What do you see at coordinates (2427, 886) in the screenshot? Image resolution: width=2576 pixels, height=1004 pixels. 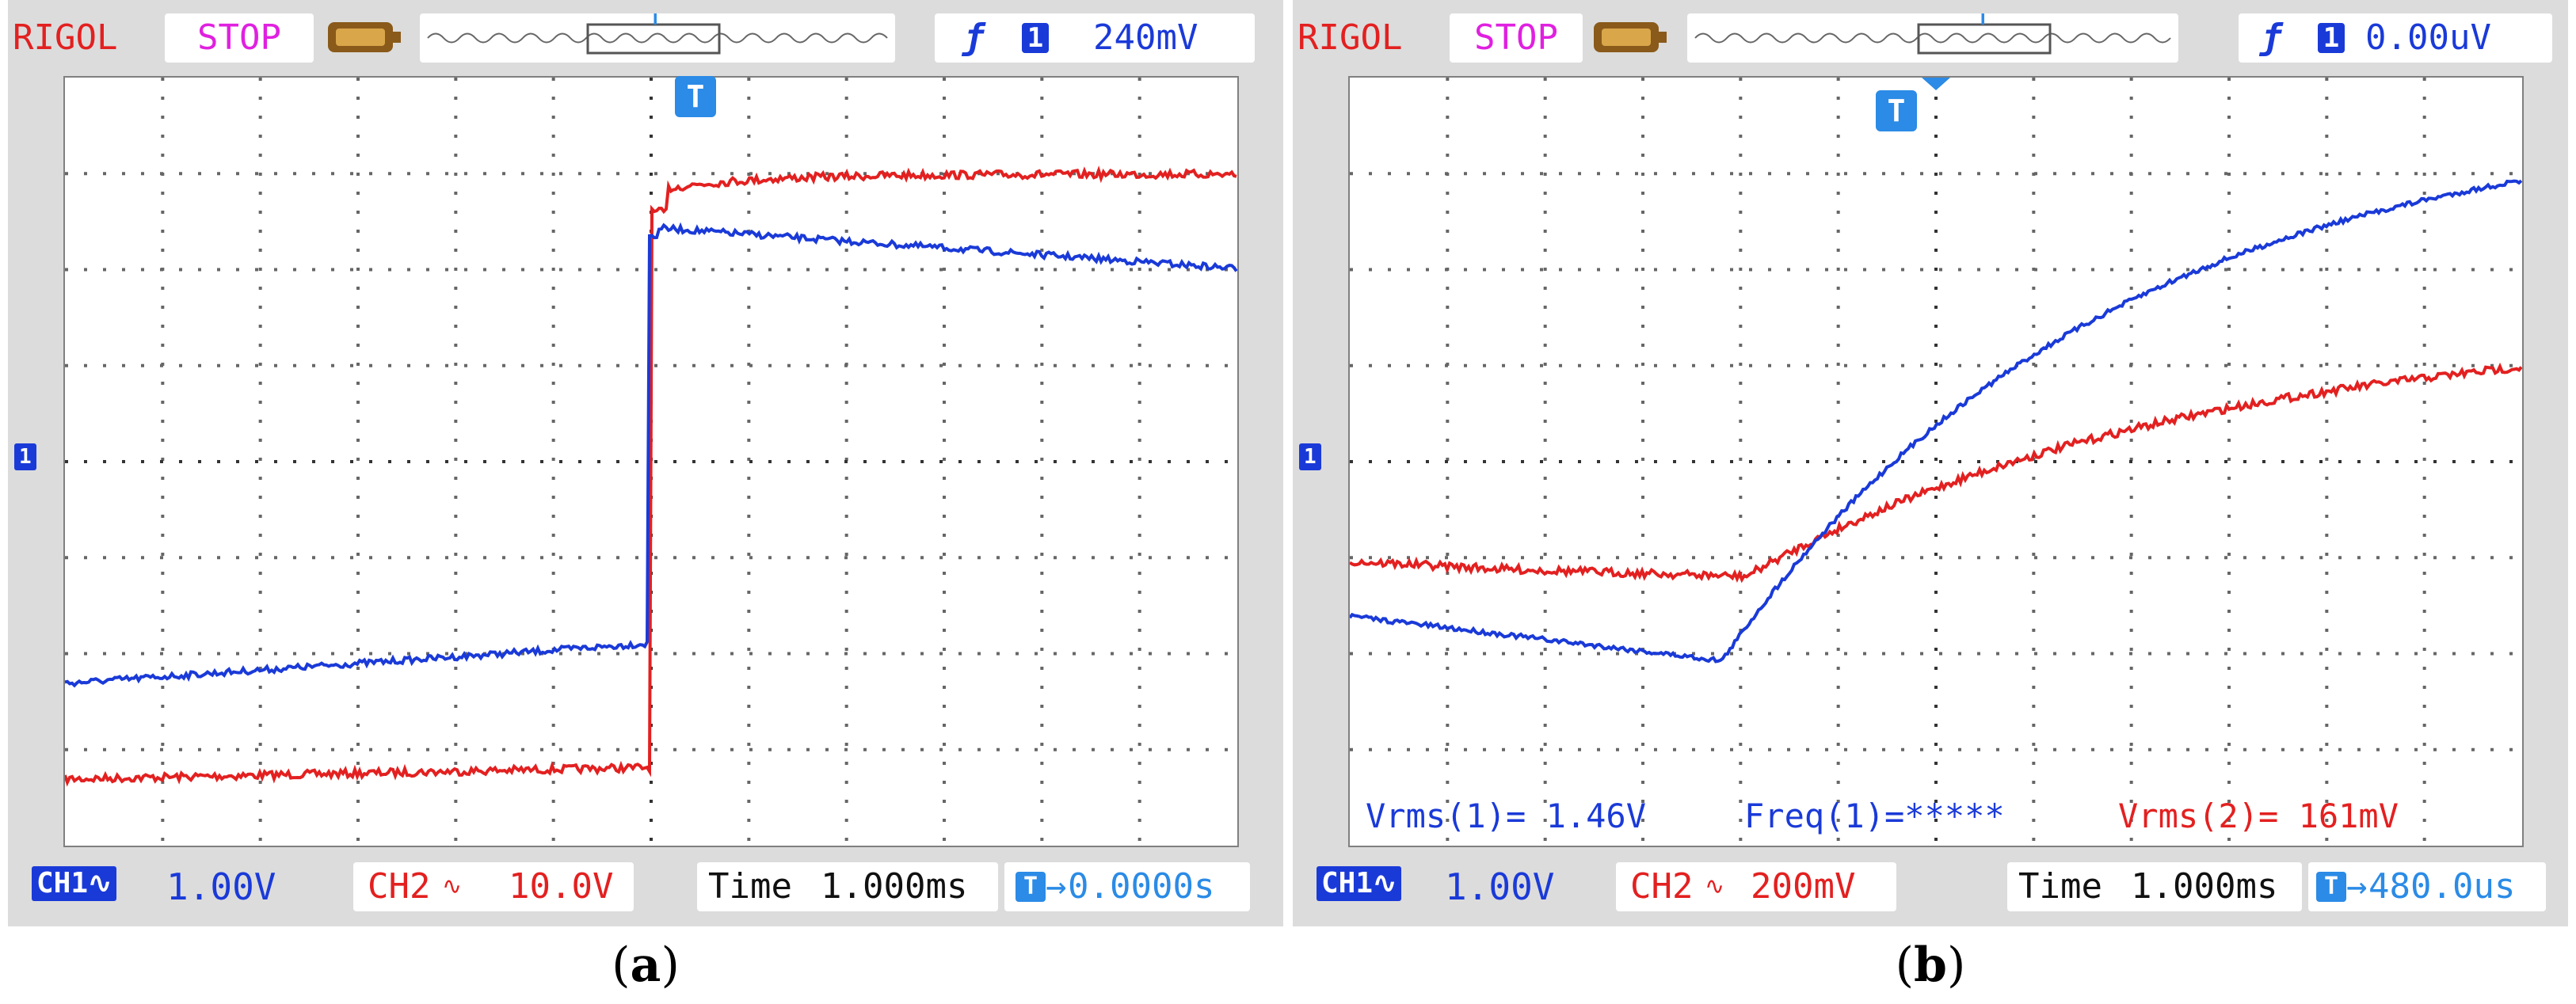 I see `trigger-offset-info: T → 480.0us` at bounding box center [2427, 886].